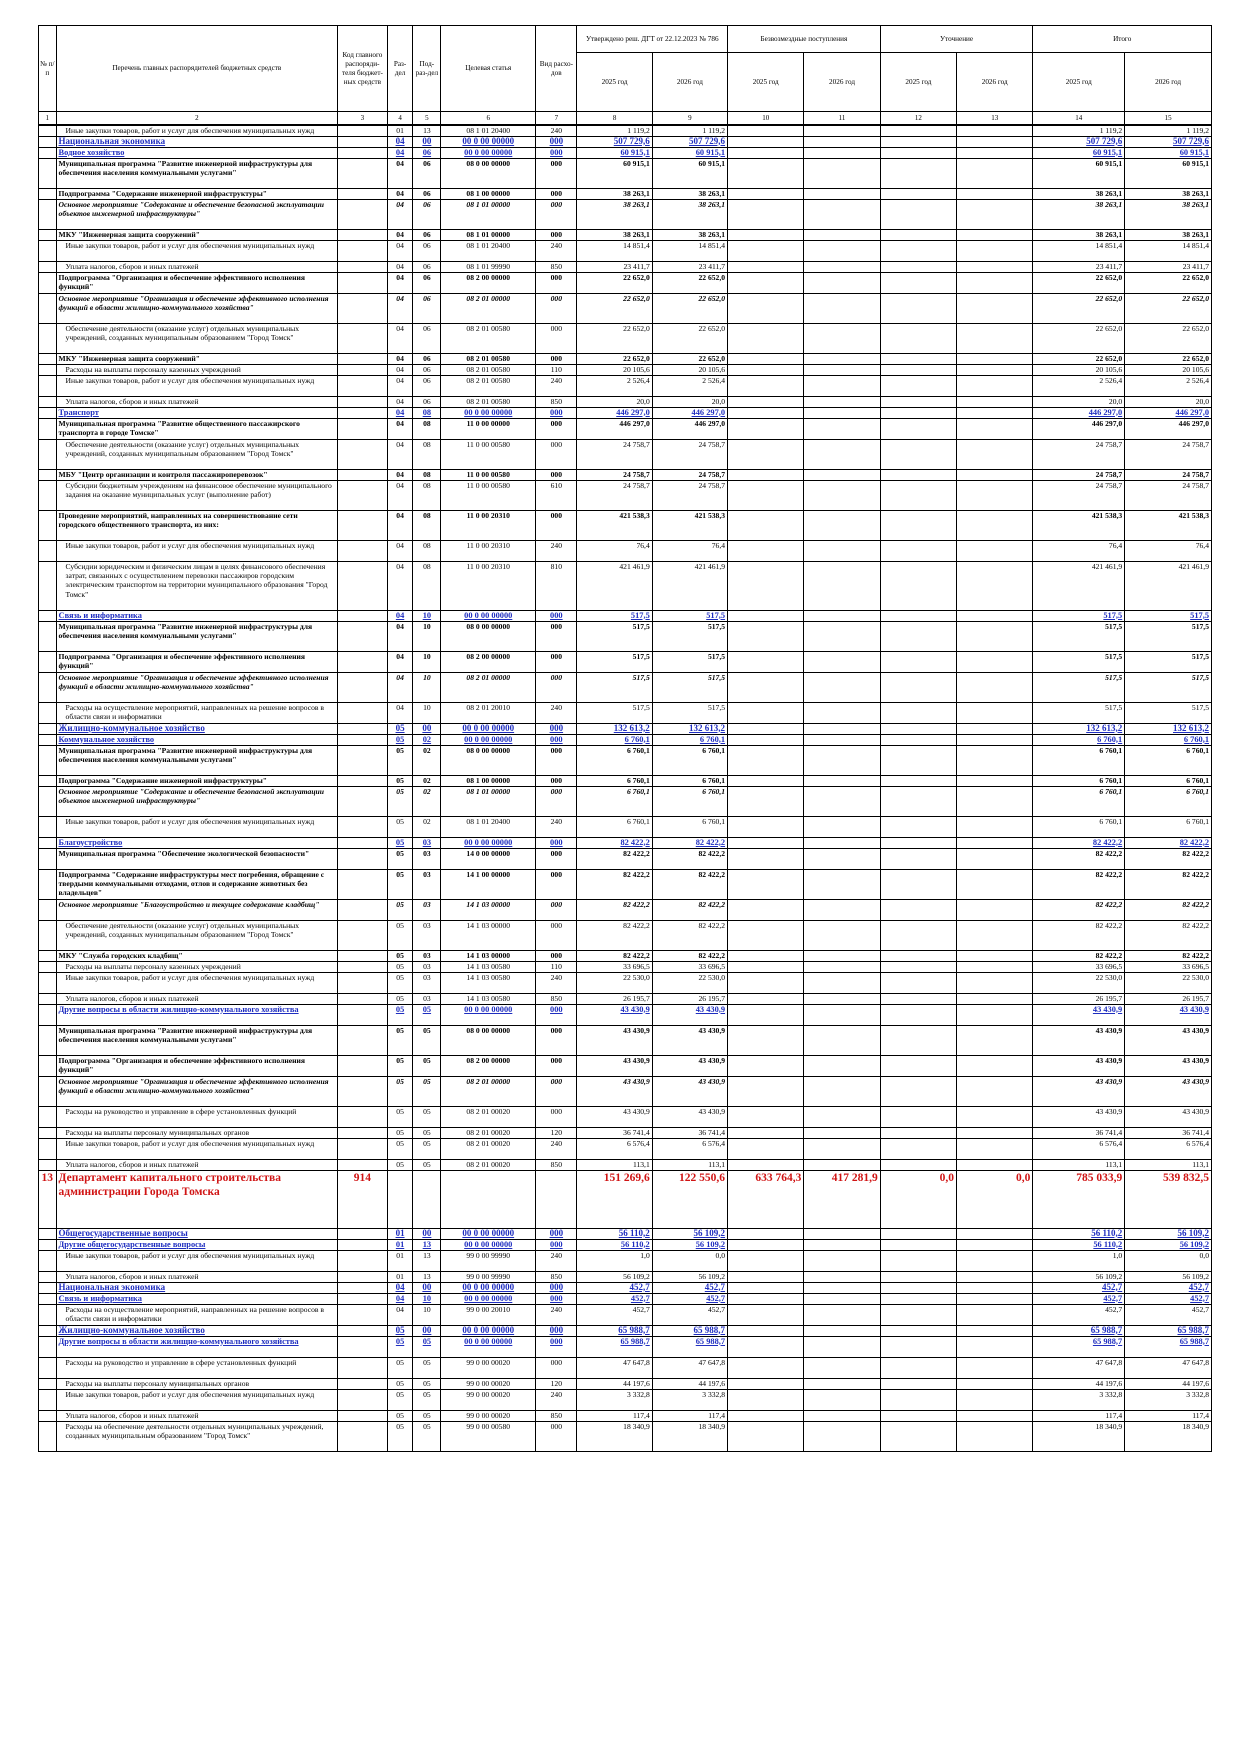 This screenshot has width=1240, height=1754. I want to click on razdel-cell: 04, so click(400, 250).